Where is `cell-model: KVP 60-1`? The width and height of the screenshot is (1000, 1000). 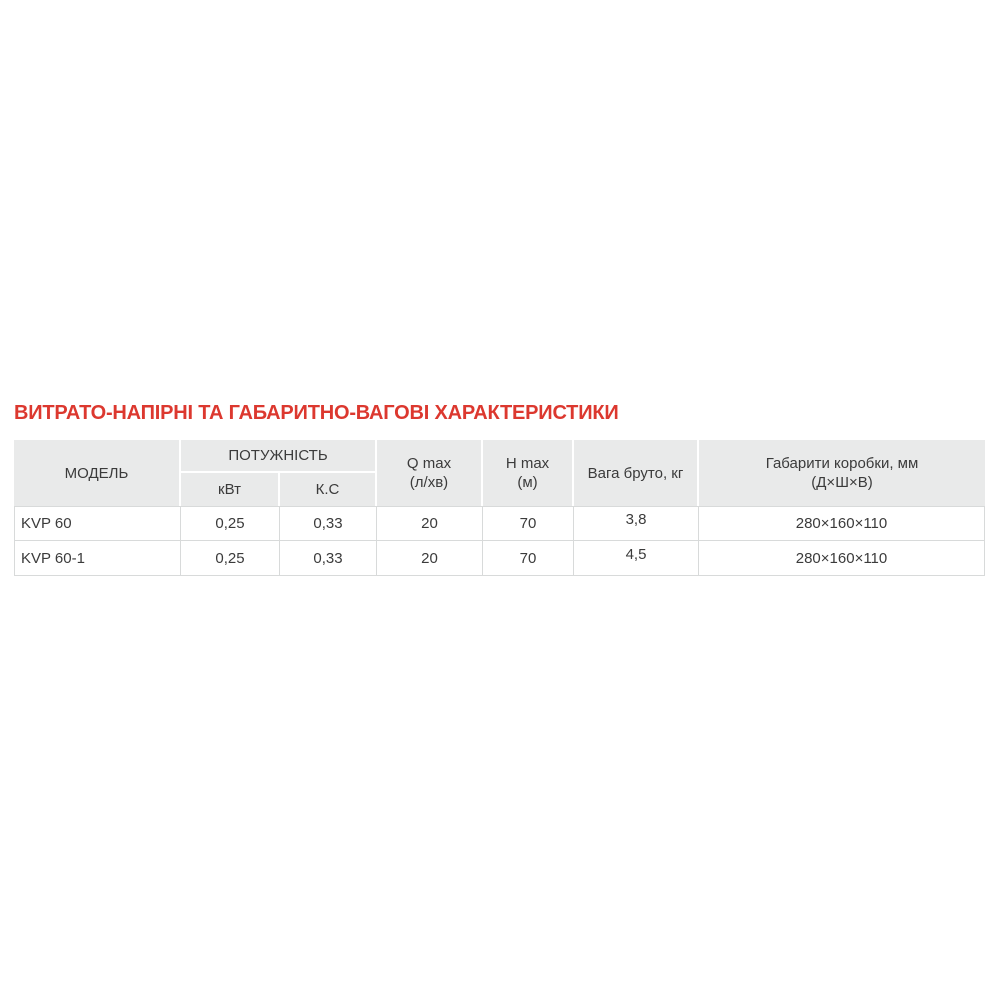 cell-model: KVP 60-1 is located at coordinates (97, 558).